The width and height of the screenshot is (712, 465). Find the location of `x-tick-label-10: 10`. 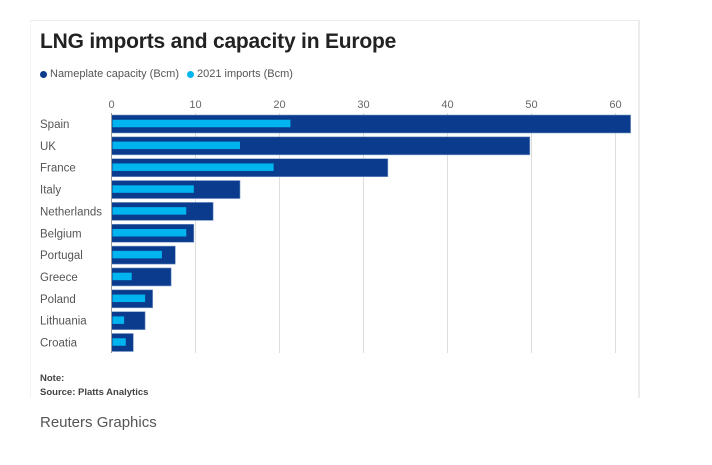

x-tick-label-10: 10 is located at coordinates (195, 105).